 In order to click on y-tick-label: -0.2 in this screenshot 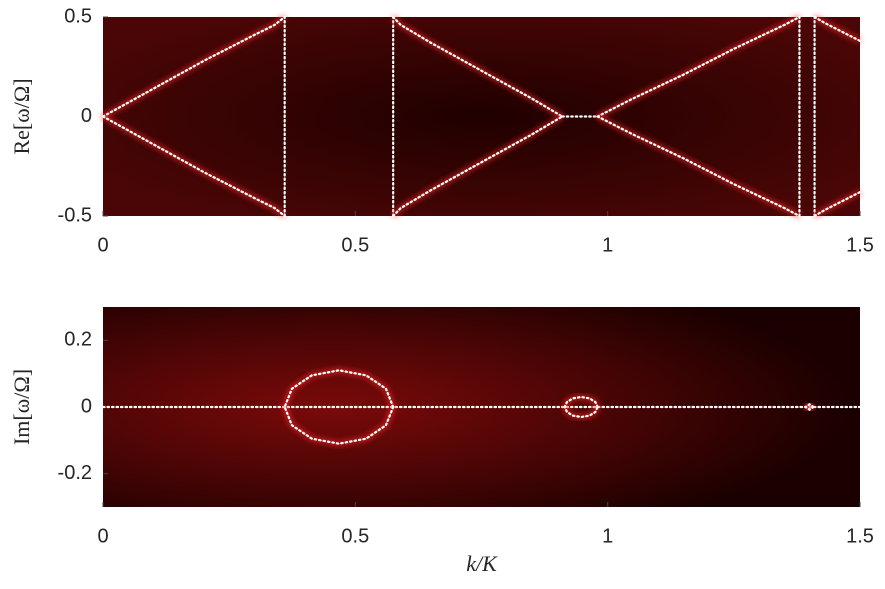, I will do `click(75, 473)`.